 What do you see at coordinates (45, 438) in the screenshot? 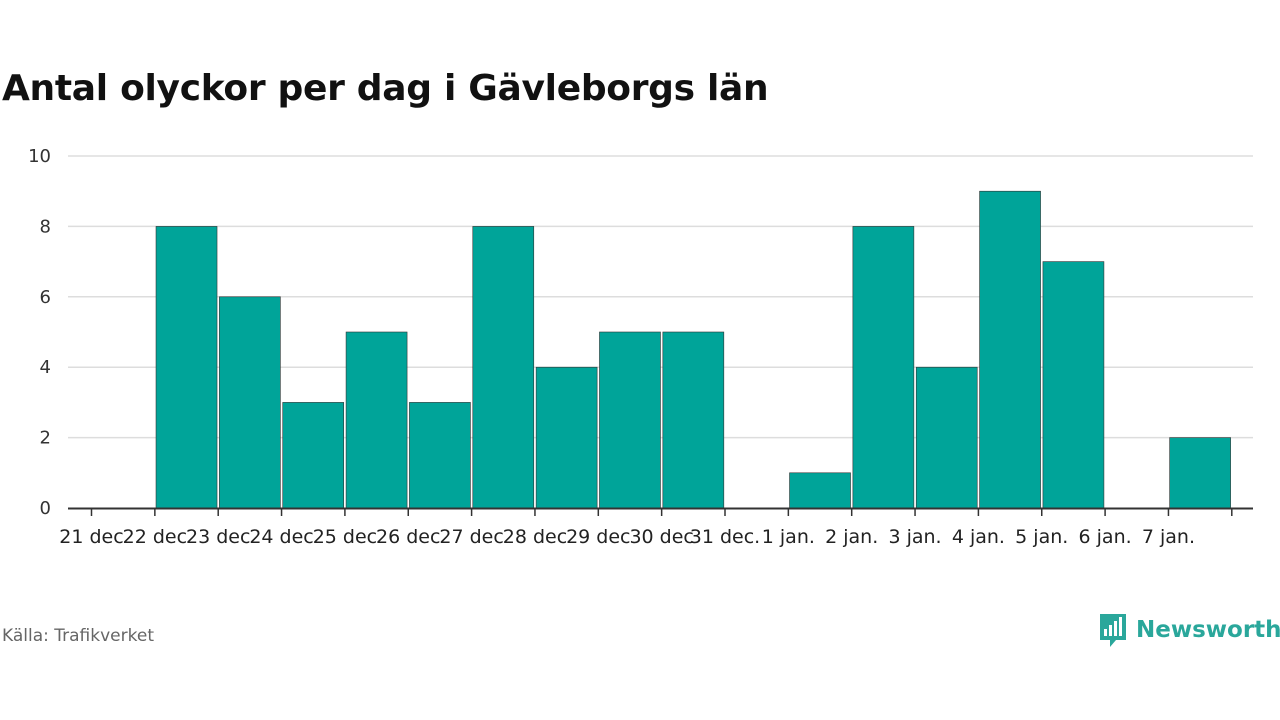
I see `y-tick-label: 2` at bounding box center [45, 438].